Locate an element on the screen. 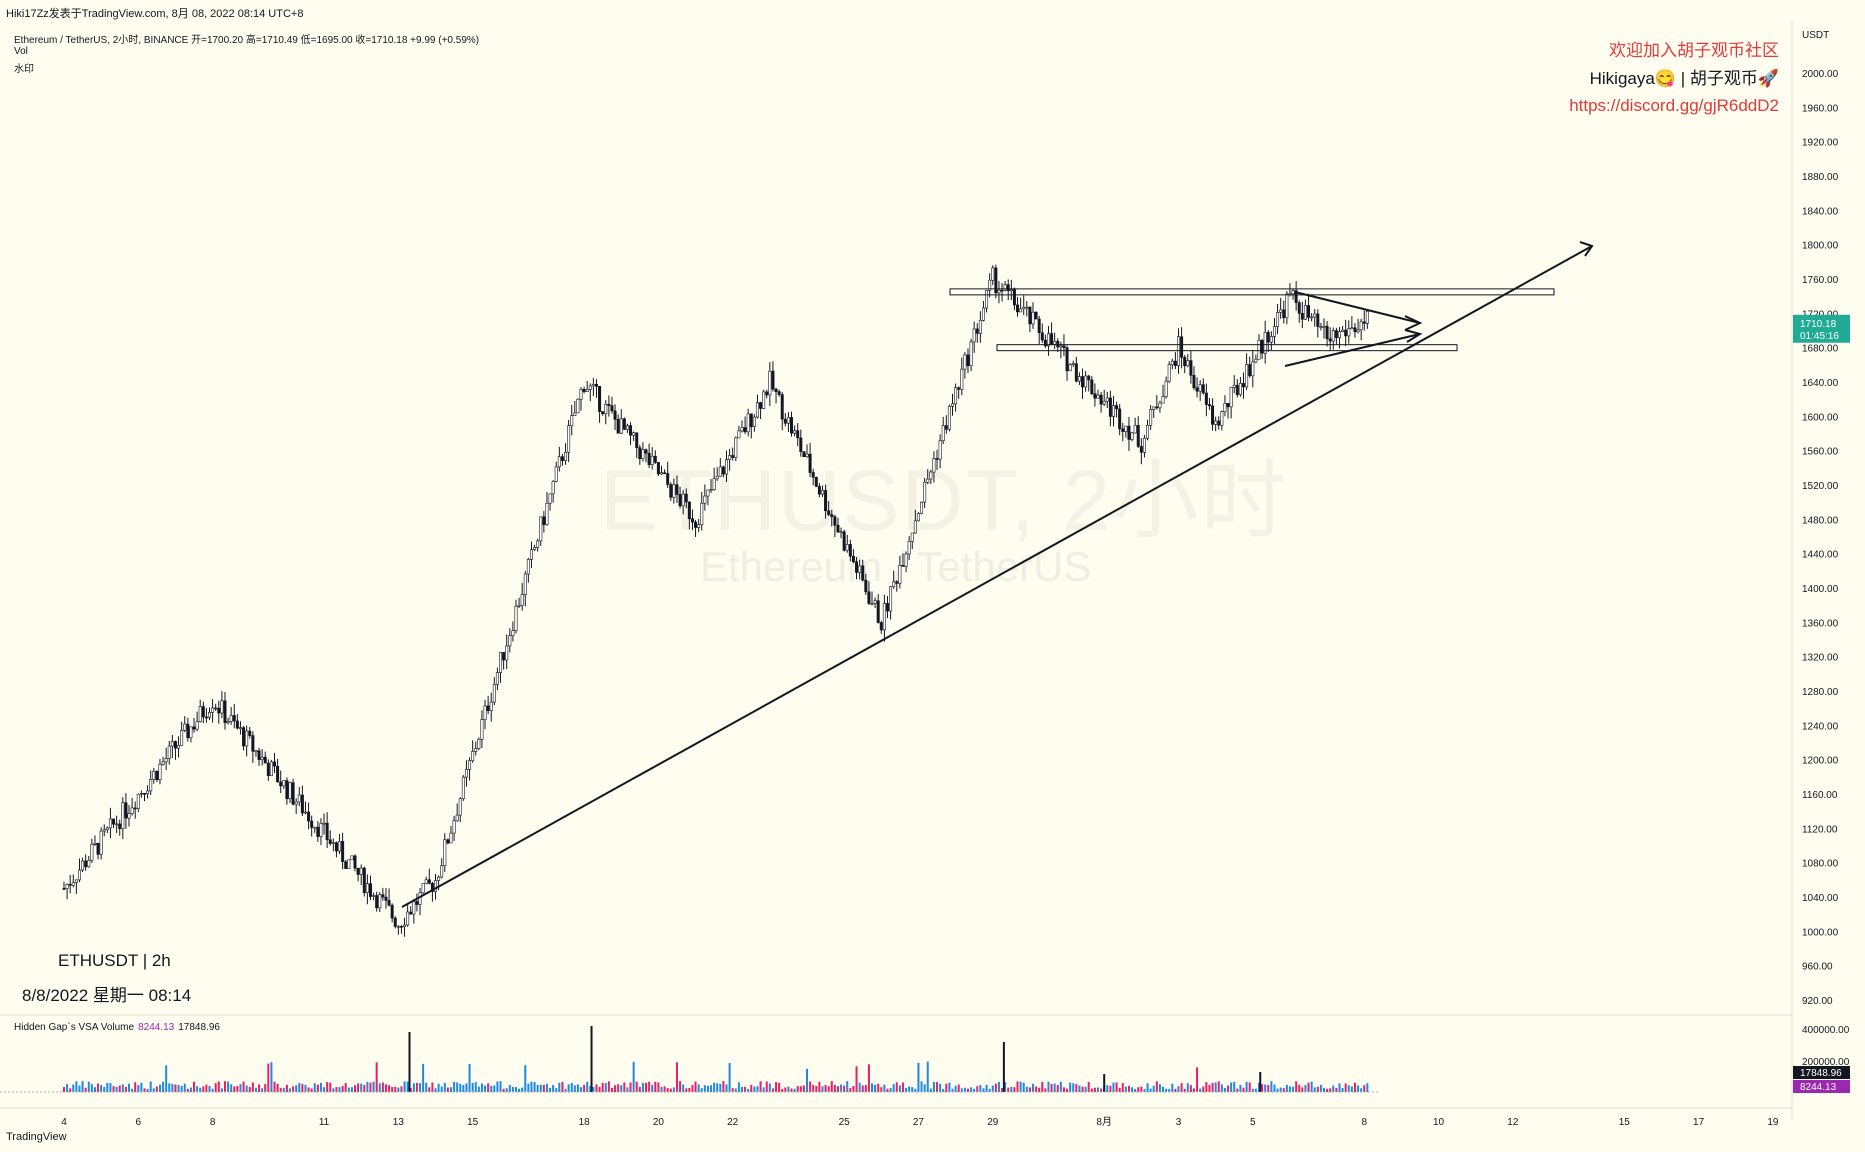  price-tick-label: 1680.00 is located at coordinates (1820, 349).